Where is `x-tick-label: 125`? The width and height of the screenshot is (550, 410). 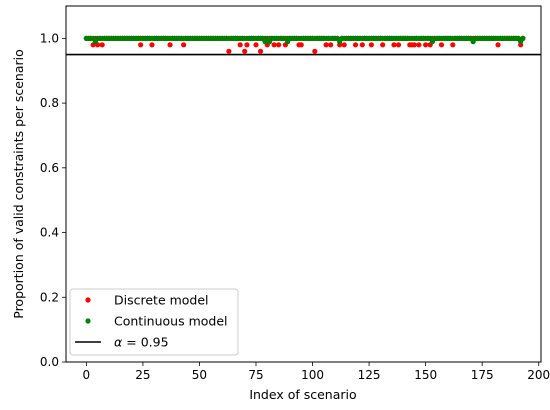
x-tick-label: 125 is located at coordinates (369, 375).